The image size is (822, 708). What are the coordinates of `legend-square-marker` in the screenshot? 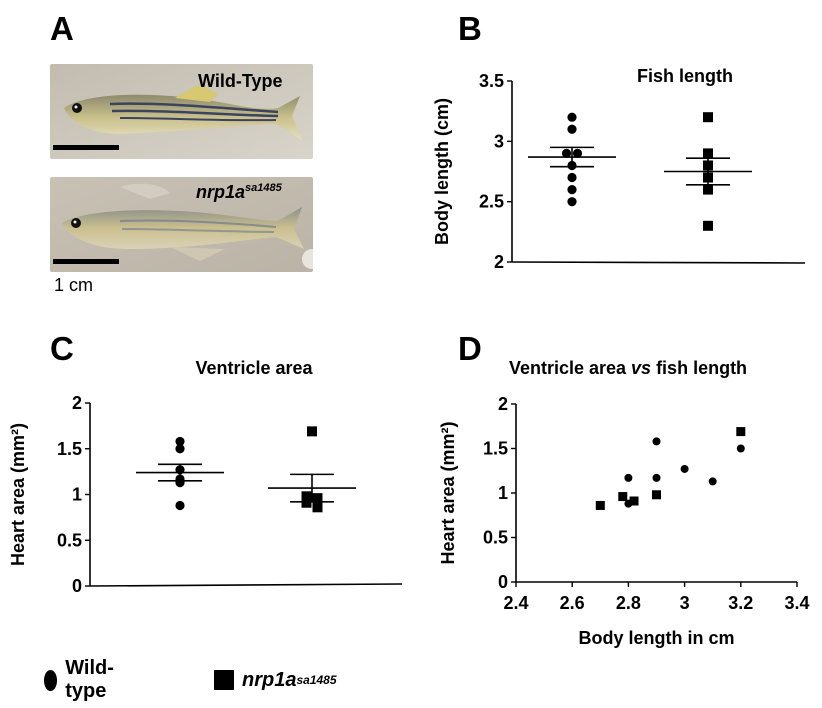 It's located at (224, 680).